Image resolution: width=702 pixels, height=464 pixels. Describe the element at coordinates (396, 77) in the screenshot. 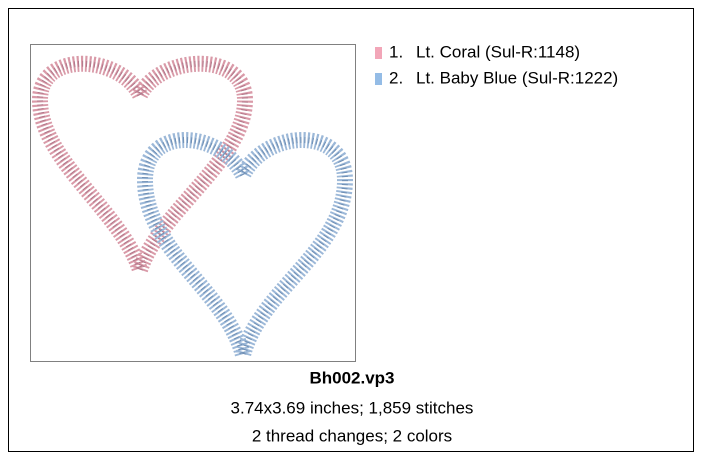

I see `thread-number: 2.` at that location.